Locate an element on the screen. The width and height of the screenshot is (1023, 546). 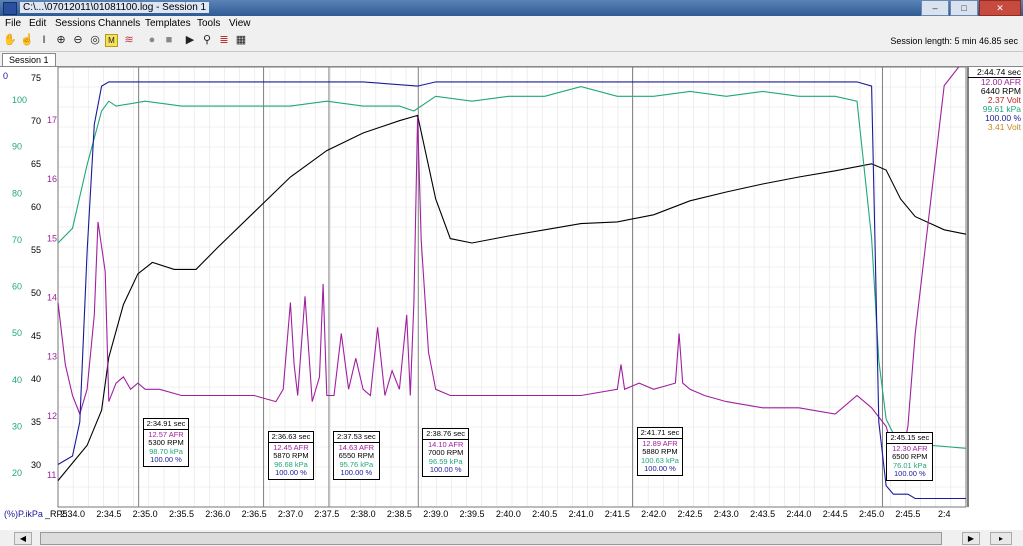
readout-rpm: 5870 RPM is located at coordinates (291, 456).